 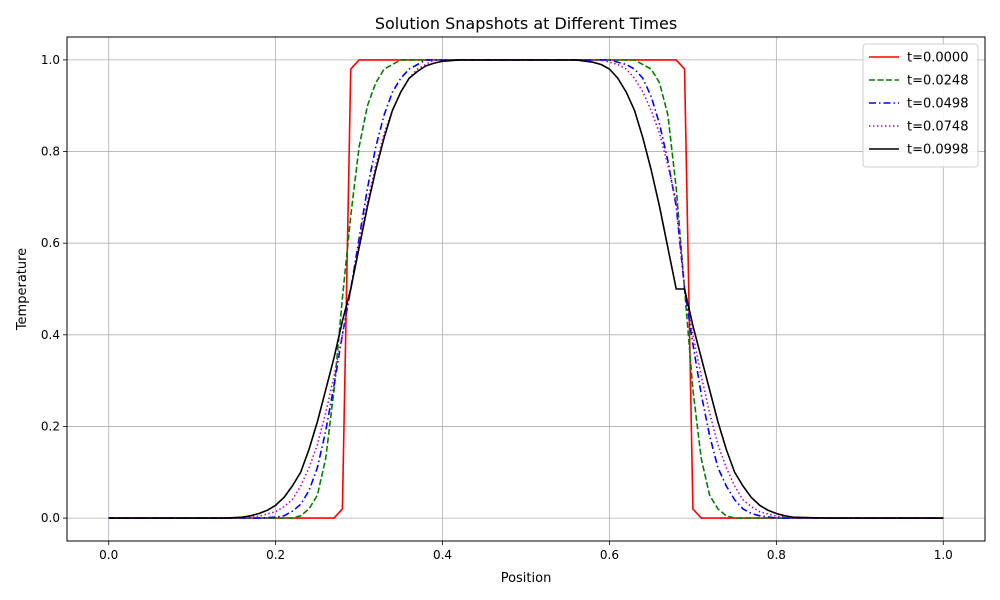 I want to click on x-tick-label: 0.8, so click(x=776, y=555).